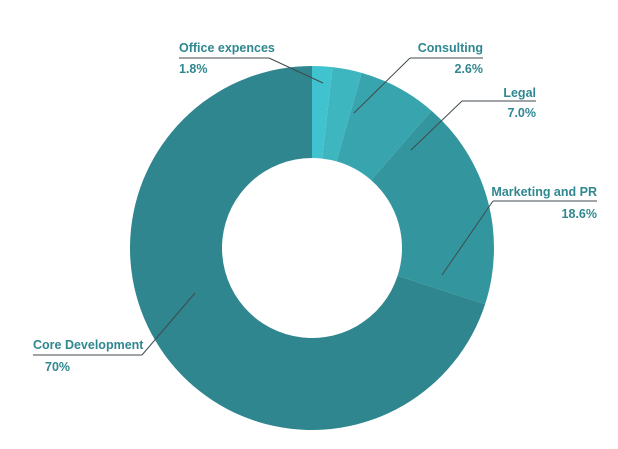 The image size is (618, 449). What do you see at coordinates (450, 48) in the screenshot?
I see `label-name-consulting: Consulting` at bounding box center [450, 48].